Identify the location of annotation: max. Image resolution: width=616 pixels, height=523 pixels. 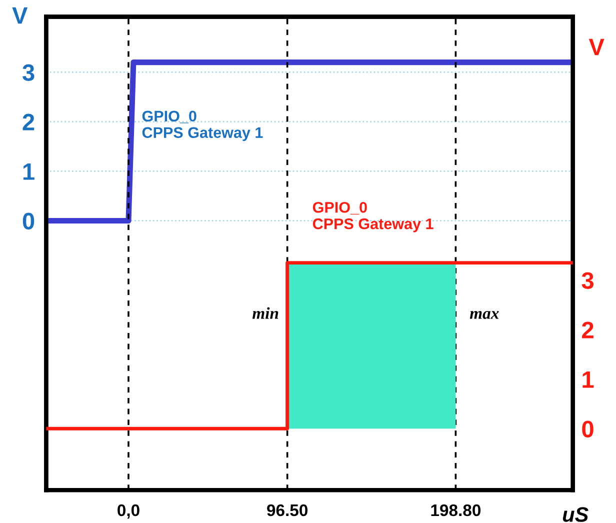
(484, 314).